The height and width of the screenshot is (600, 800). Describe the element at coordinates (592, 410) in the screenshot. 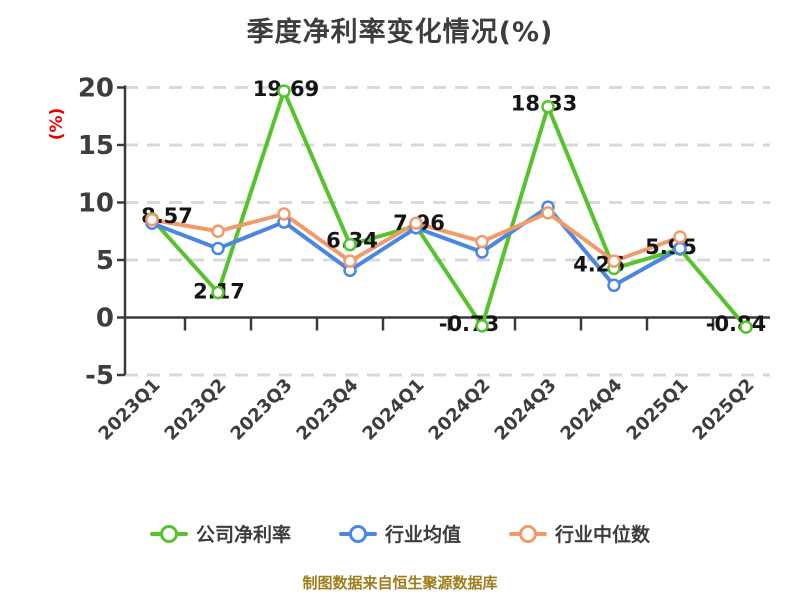

I see `x-tick-label: 2024Q4` at that location.